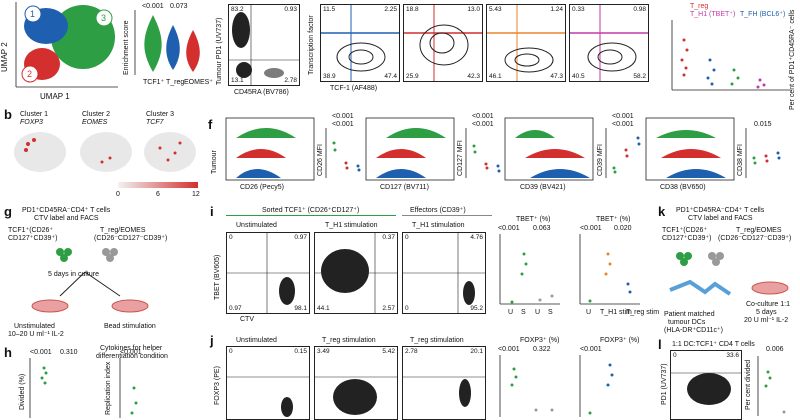 The height and width of the screenshot is (420, 800). I want to click on k-right-2: (CD26⁻CD127⁻CD39⁺), so click(755, 238).